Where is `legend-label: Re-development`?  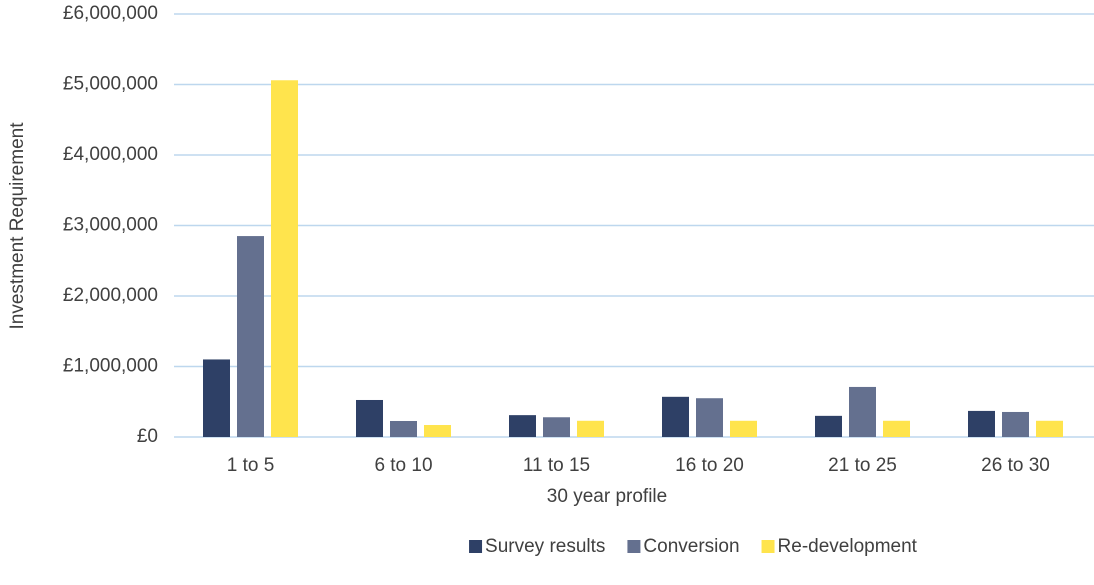 legend-label: Re-development is located at coordinates (848, 546).